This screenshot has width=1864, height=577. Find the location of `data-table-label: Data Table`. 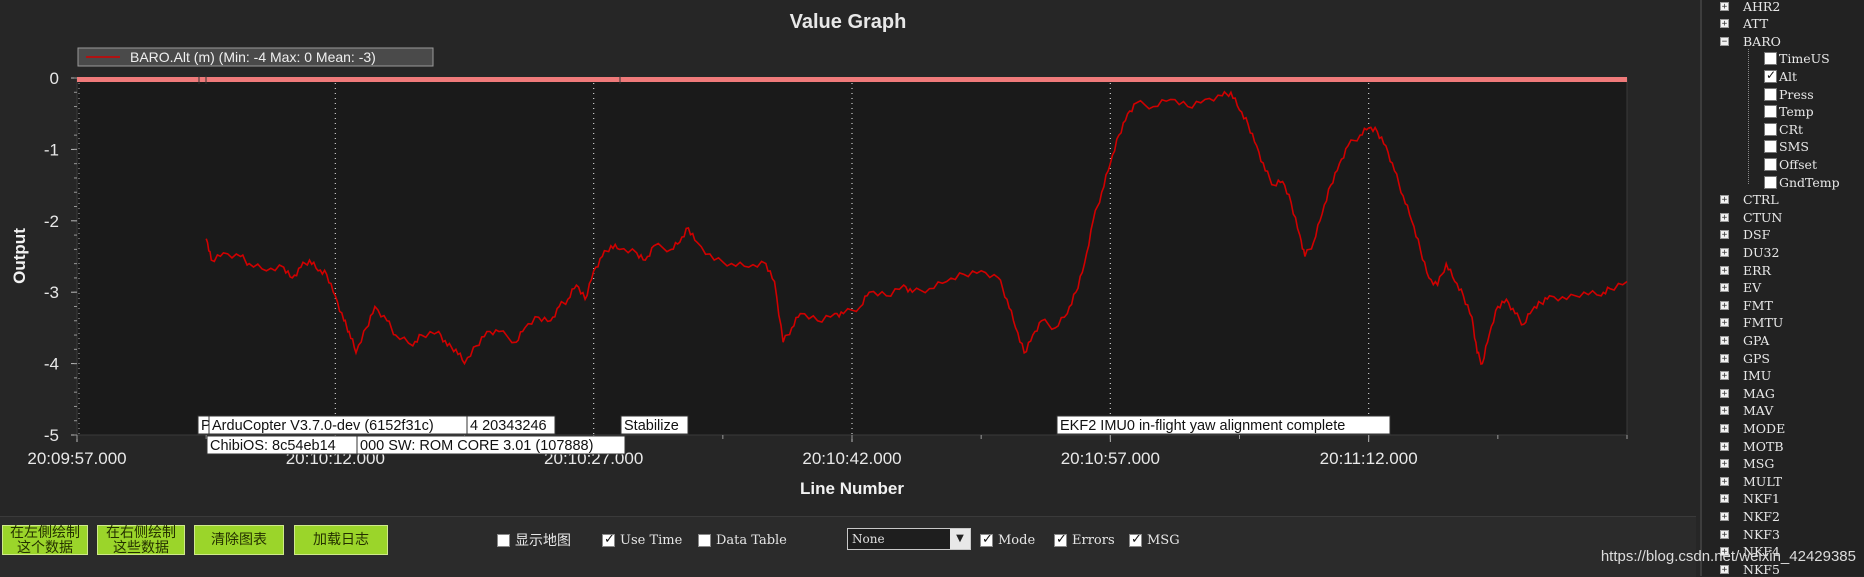

data-table-label: Data Table is located at coordinates (751, 540).